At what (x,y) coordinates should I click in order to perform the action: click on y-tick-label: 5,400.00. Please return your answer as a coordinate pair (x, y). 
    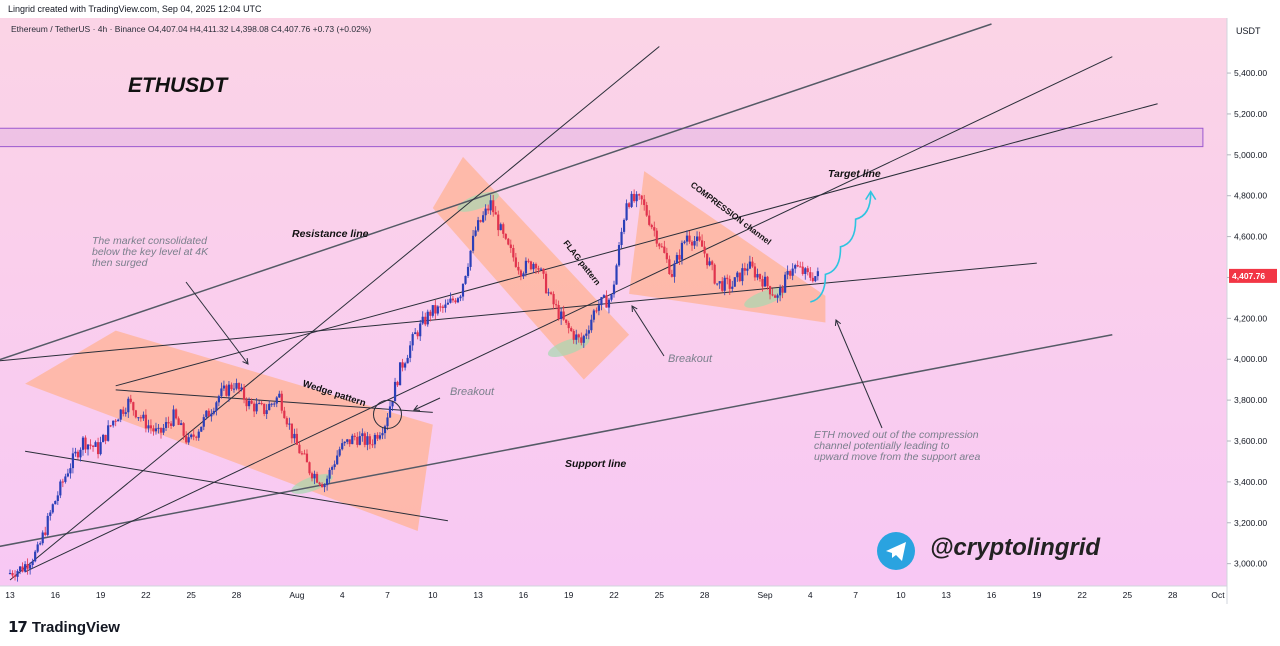
    Looking at the image, I should click on (1250, 73).